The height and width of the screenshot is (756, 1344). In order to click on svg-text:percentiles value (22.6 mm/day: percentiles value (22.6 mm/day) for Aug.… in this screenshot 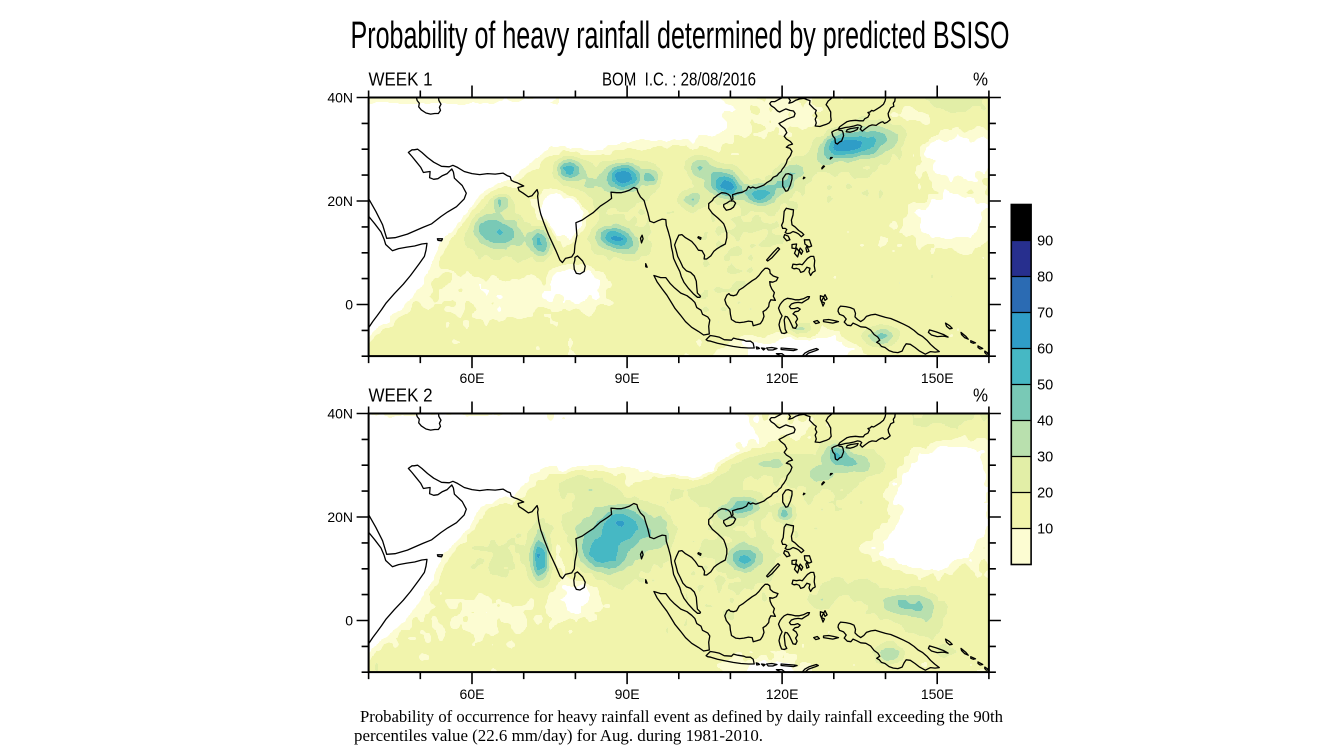, I will do `click(558, 735)`.